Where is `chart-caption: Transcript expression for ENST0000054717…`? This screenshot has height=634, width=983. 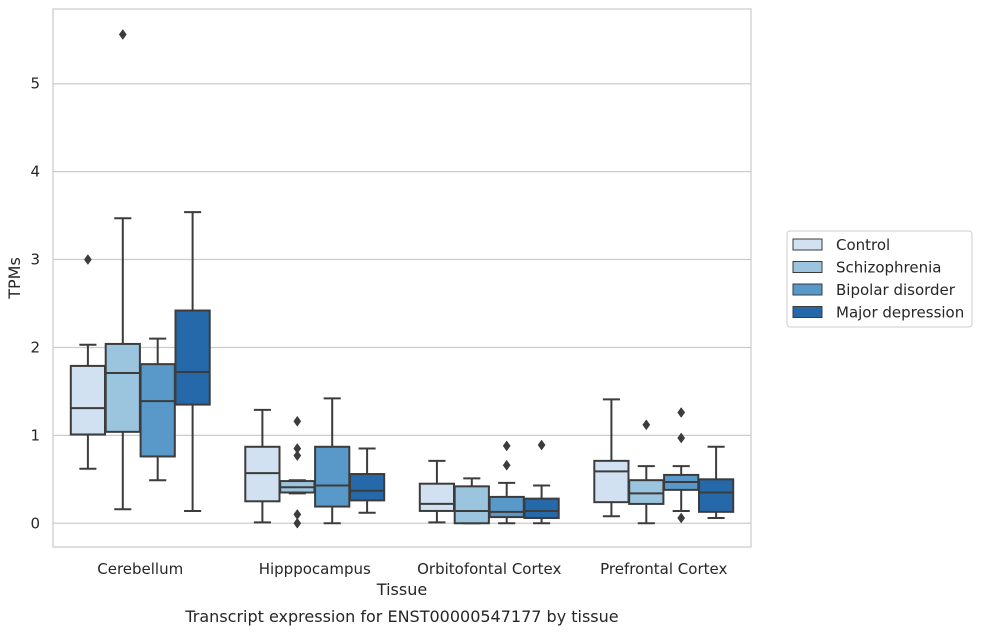 chart-caption: Transcript expression for ENST0000054717… is located at coordinates (401, 616).